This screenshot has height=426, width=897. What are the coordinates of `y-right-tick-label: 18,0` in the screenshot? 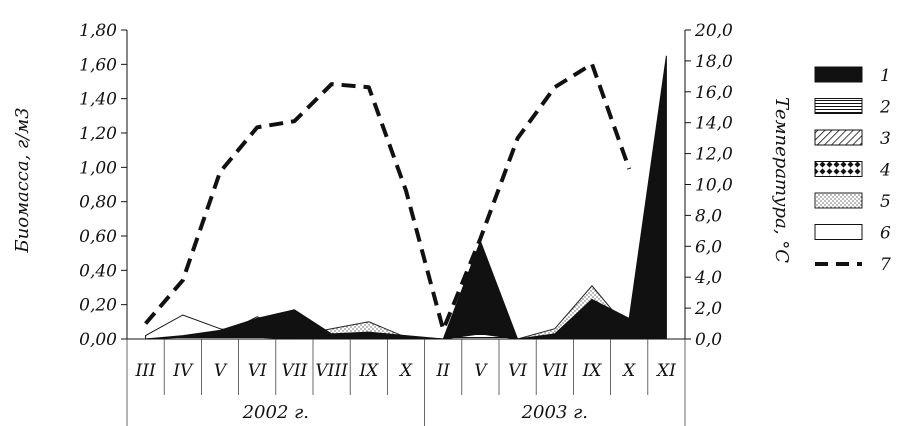 It's located at (714, 62).